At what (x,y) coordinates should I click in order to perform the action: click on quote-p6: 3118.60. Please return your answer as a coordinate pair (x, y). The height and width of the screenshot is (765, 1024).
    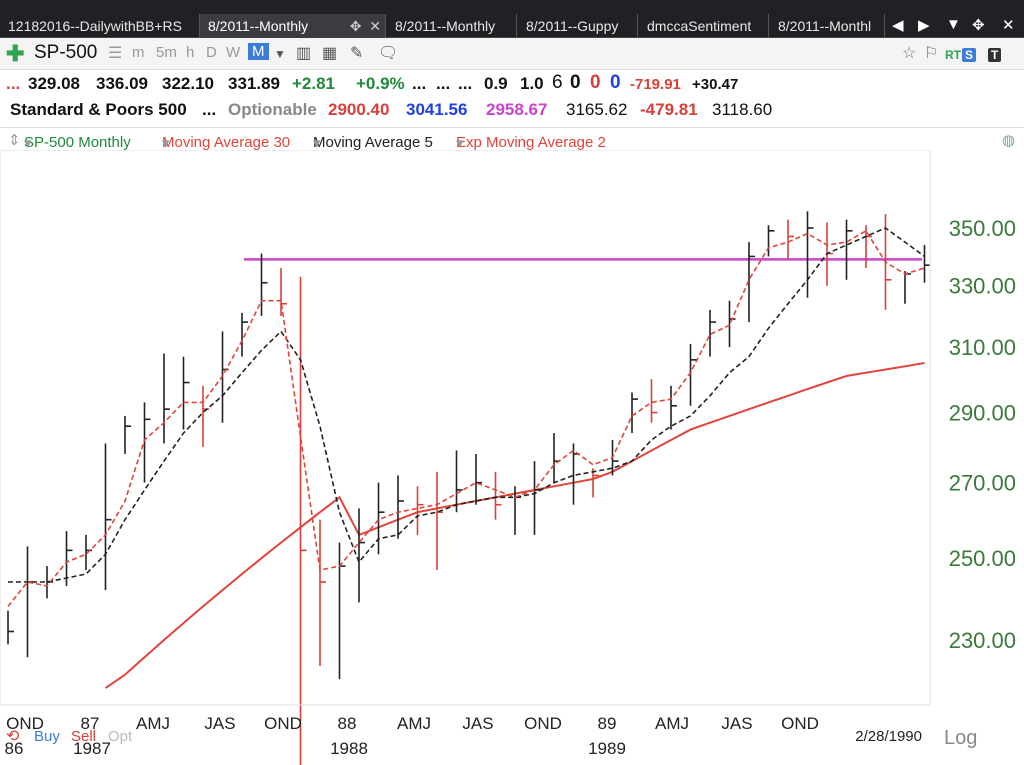
    Looking at the image, I should click on (742, 109).